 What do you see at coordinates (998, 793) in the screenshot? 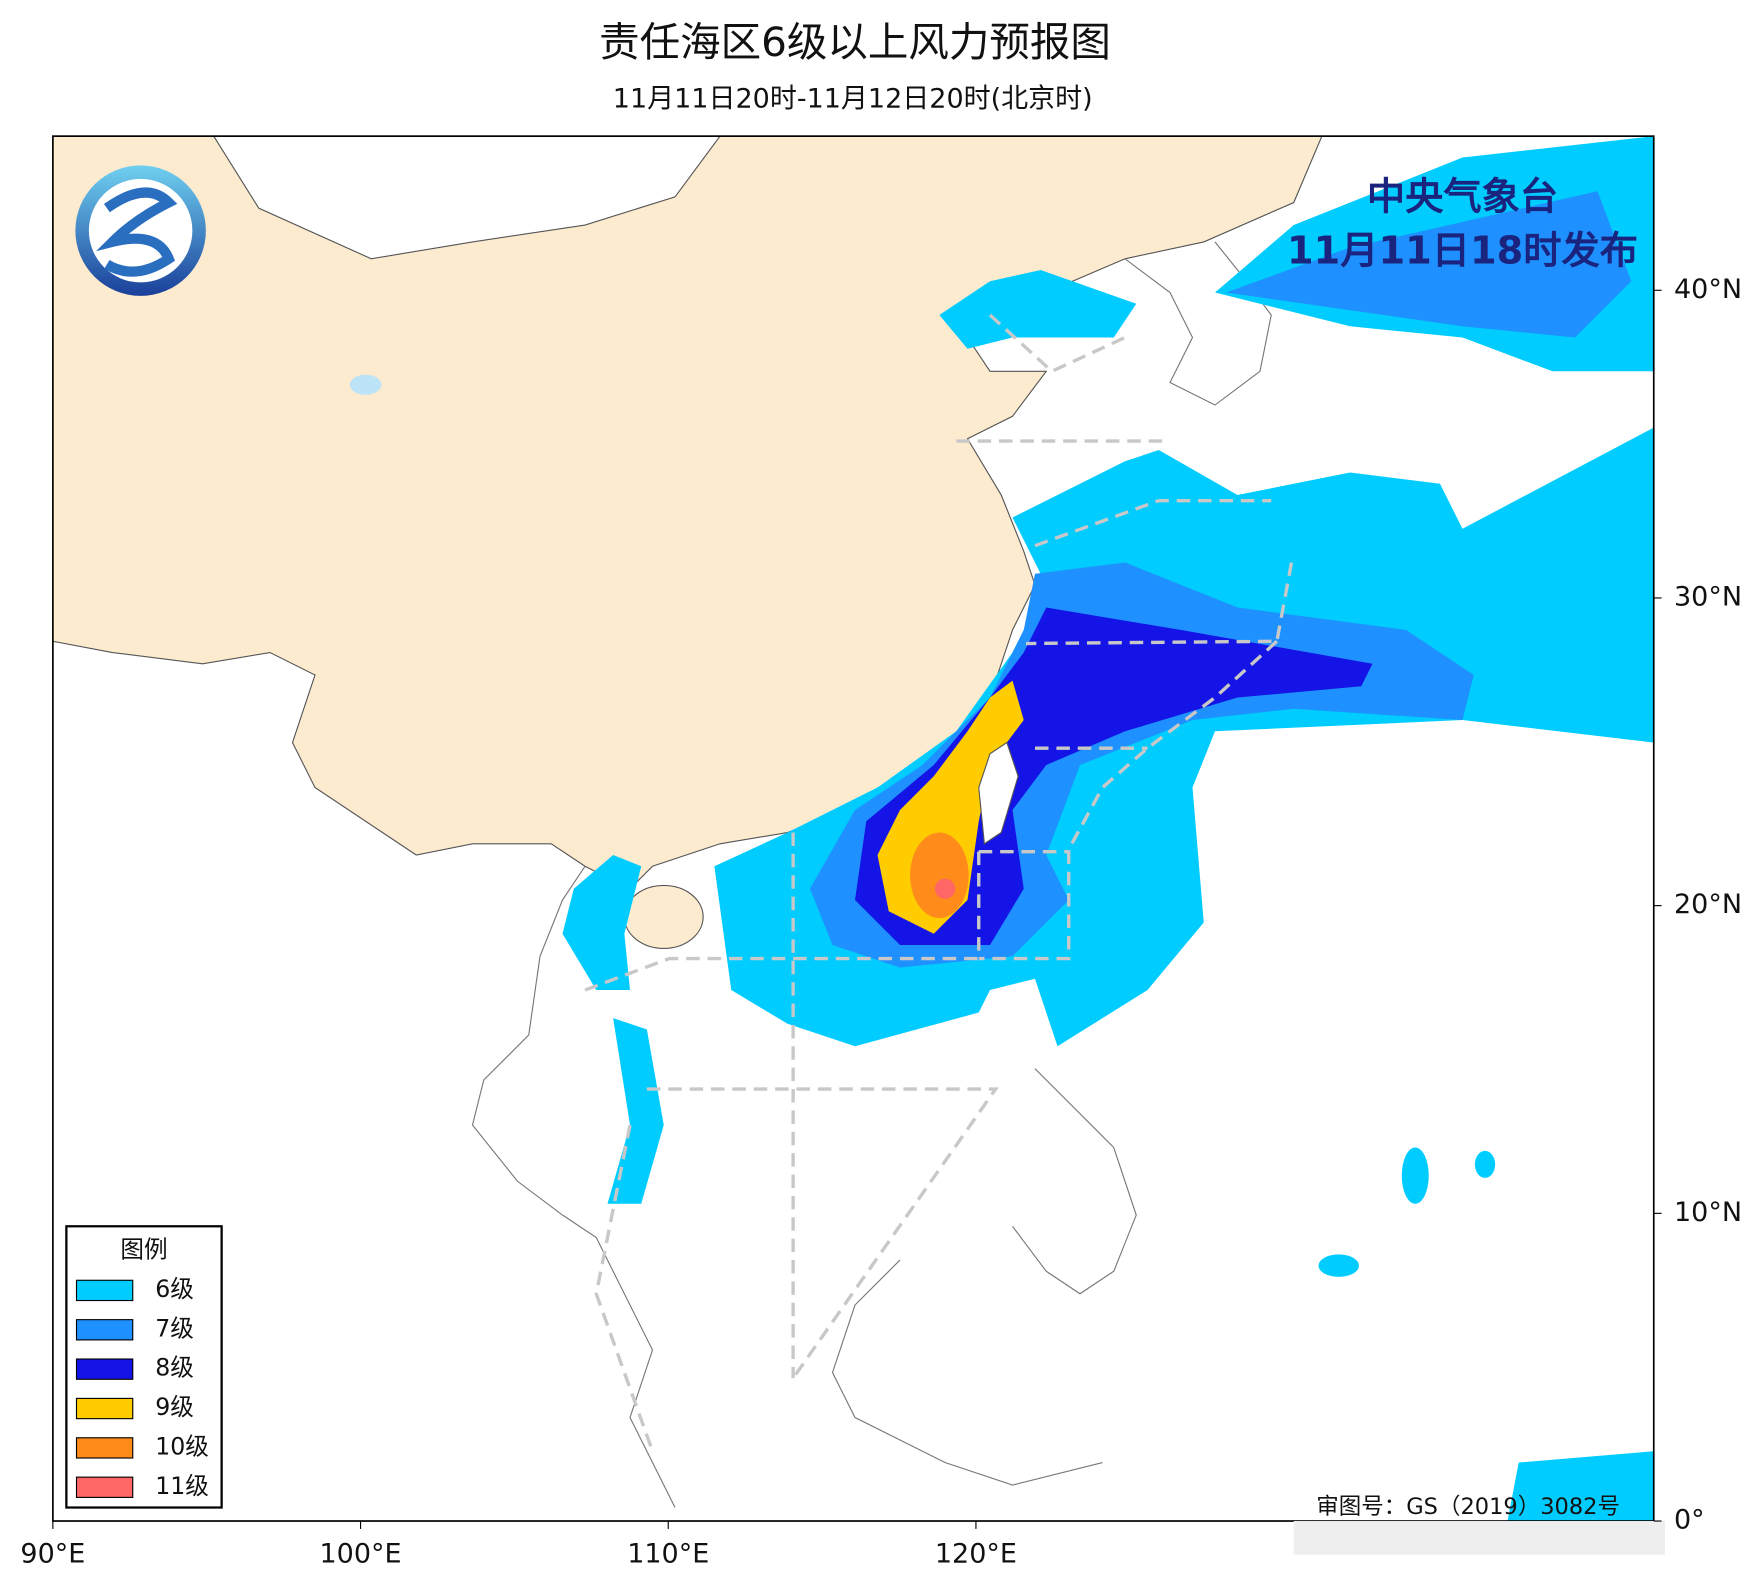
I see `taiwan` at bounding box center [998, 793].